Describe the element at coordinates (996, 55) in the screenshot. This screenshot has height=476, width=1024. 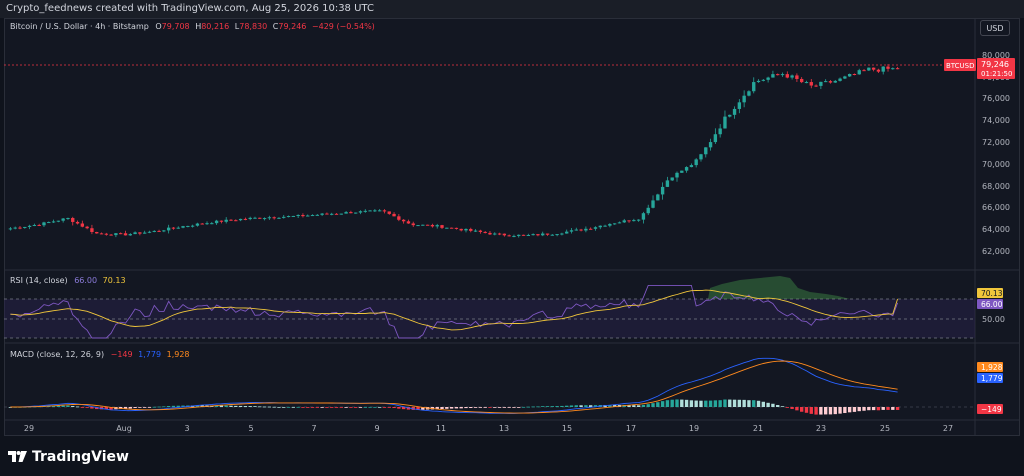
I see `price-tick: 80,000` at that location.